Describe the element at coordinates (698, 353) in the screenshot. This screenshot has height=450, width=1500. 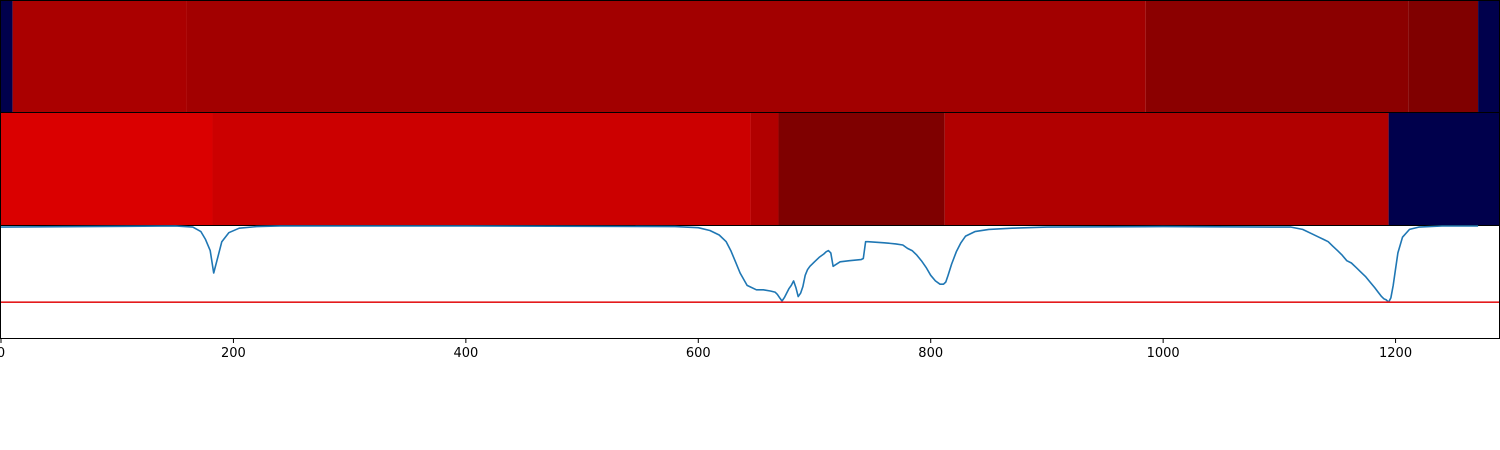
I see `x-tick-label-600: 600` at that location.